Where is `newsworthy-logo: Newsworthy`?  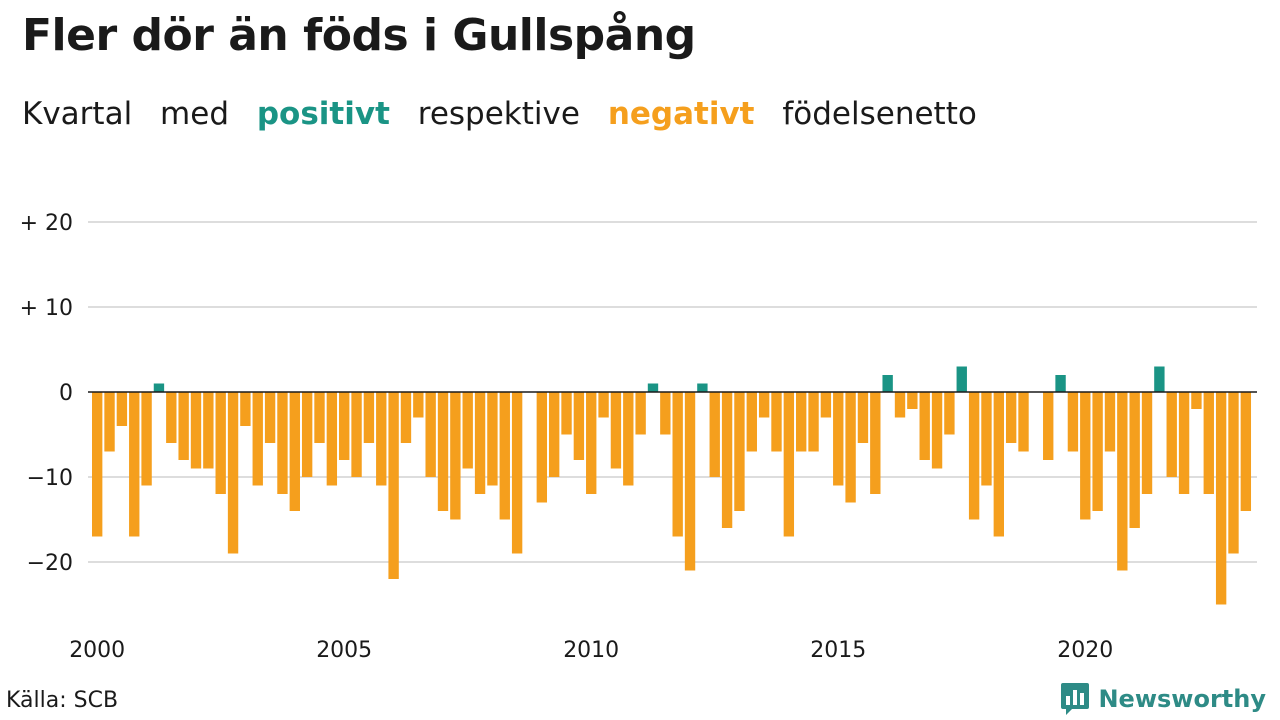
newsworthy-logo: Newsworthy is located at coordinates (1163, 699).